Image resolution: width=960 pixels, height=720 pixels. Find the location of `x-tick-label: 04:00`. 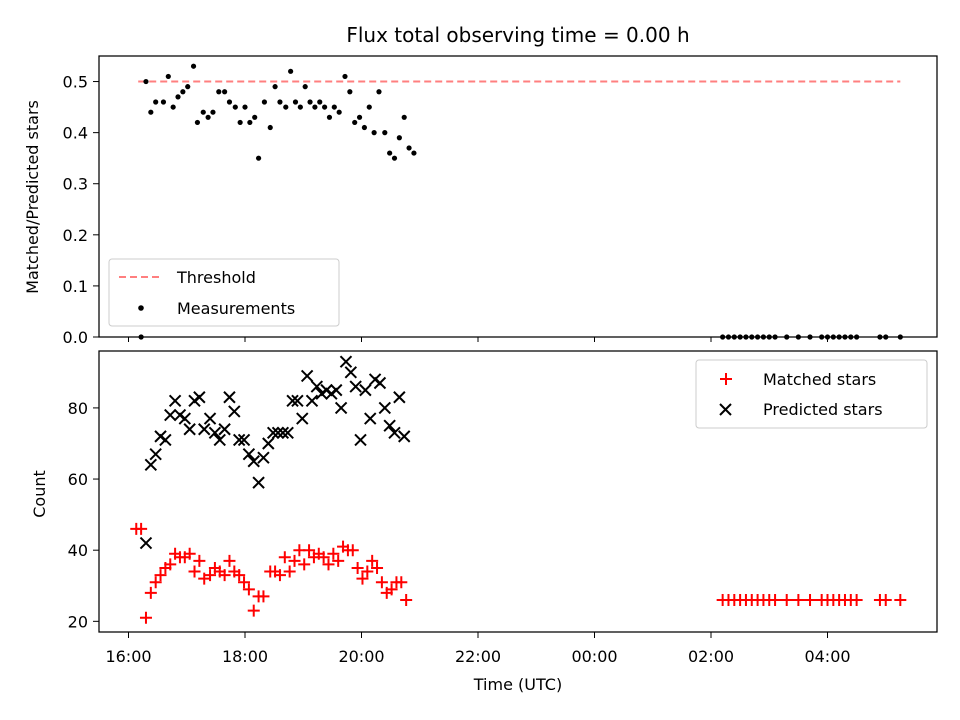

x-tick-label: 04:00 is located at coordinates (827, 656).